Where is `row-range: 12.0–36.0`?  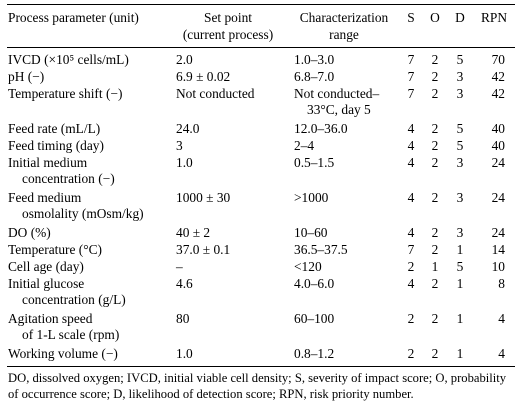 row-range: 12.0–36.0 is located at coordinates (321, 128).